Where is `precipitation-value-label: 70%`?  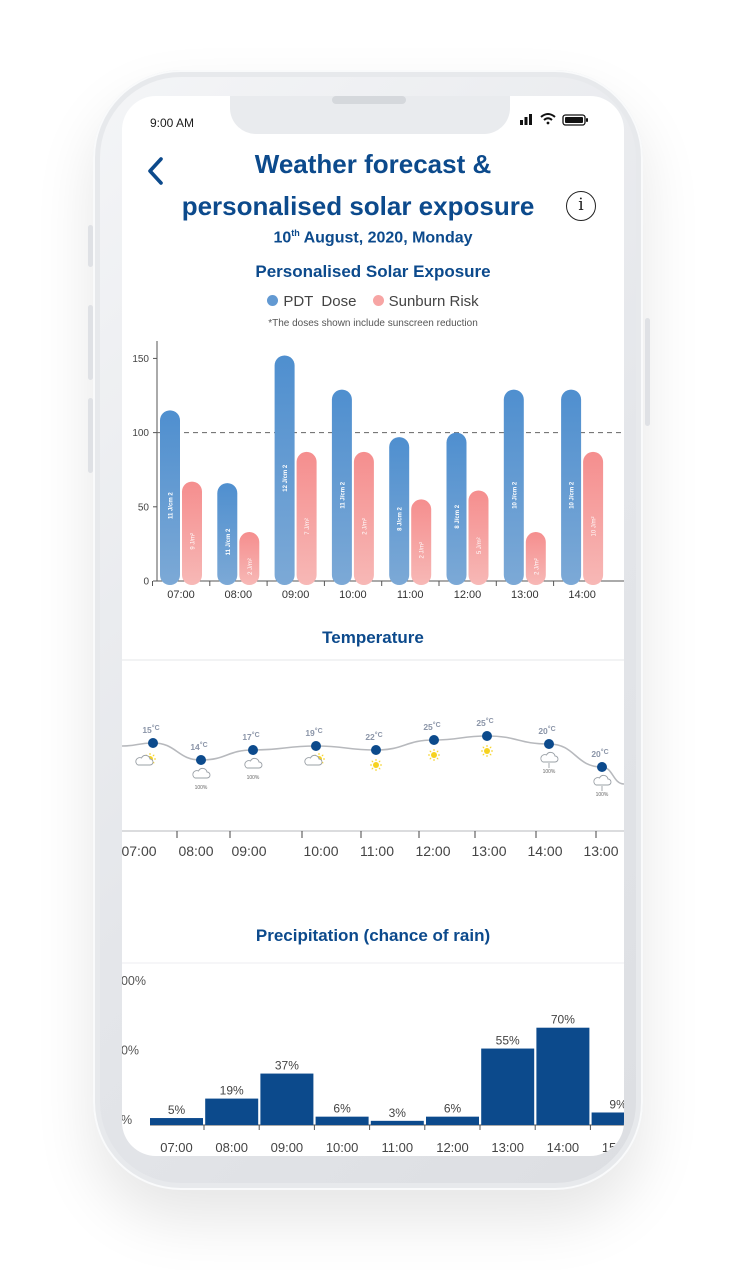
precipitation-value-label: 70% is located at coordinates (563, 1020).